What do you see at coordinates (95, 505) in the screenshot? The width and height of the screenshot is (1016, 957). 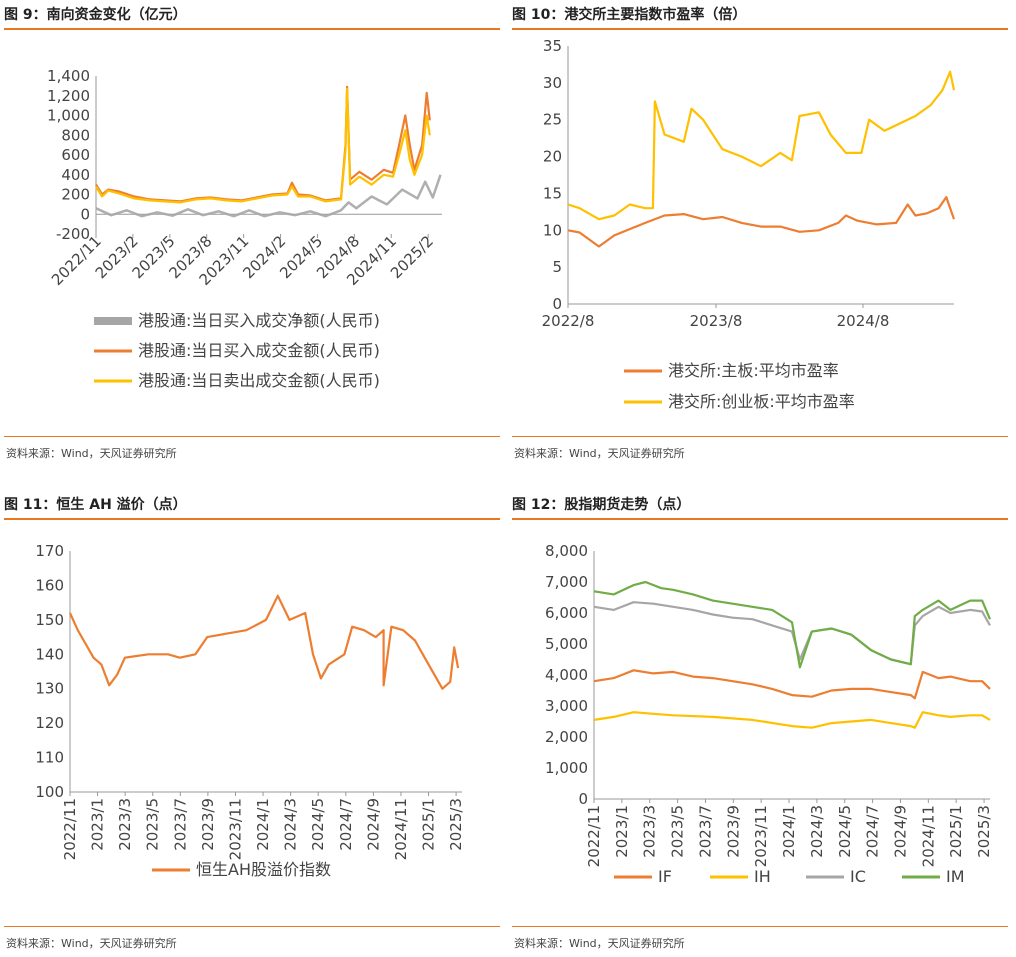 I see `panel-title: 图 11：恒生 AH 溢价（点）` at bounding box center [95, 505].